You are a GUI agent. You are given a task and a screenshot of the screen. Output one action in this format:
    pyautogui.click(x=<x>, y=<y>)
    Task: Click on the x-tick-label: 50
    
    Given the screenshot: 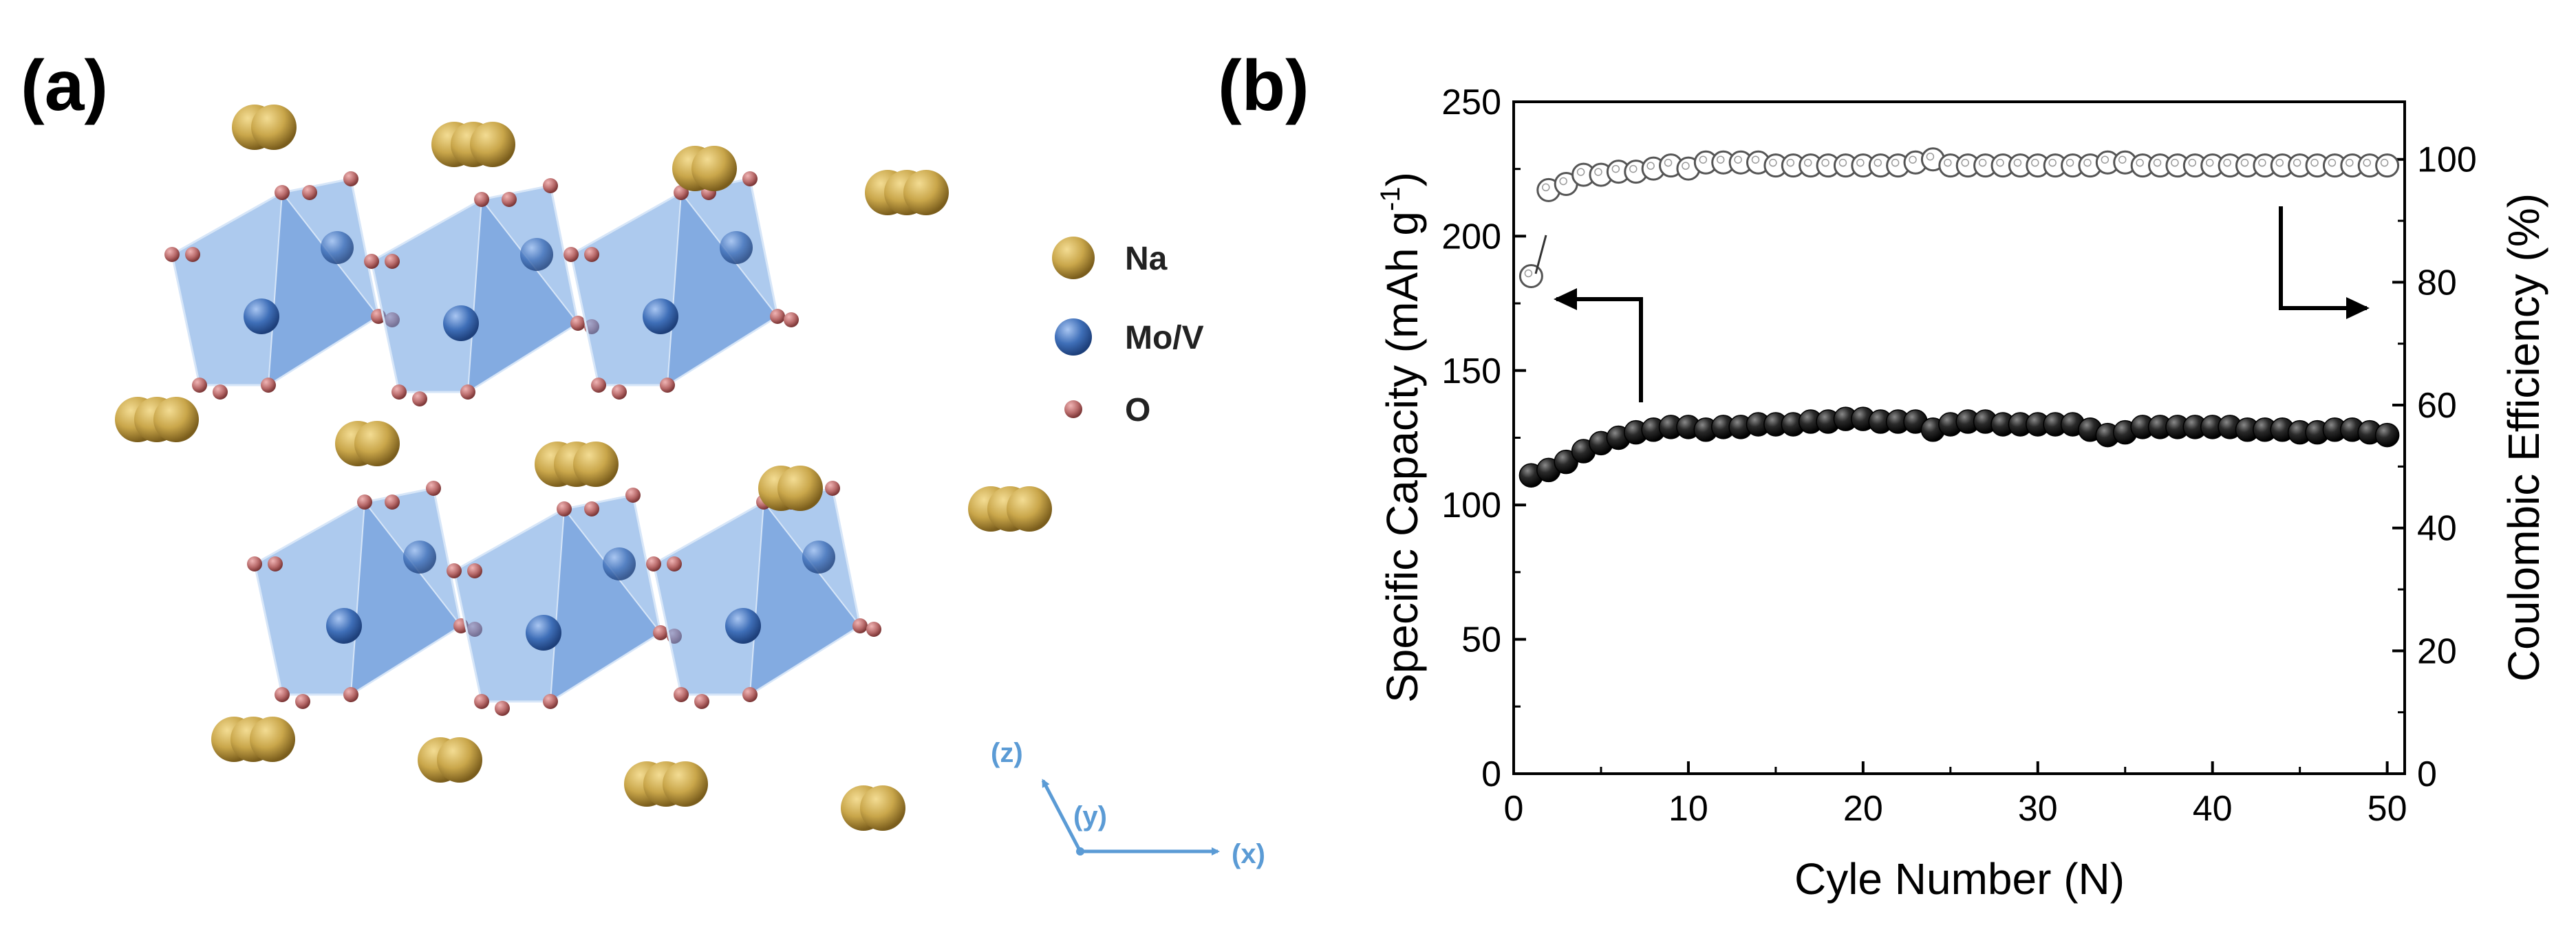 What is the action you would take?
    pyautogui.click(x=2387, y=809)
    